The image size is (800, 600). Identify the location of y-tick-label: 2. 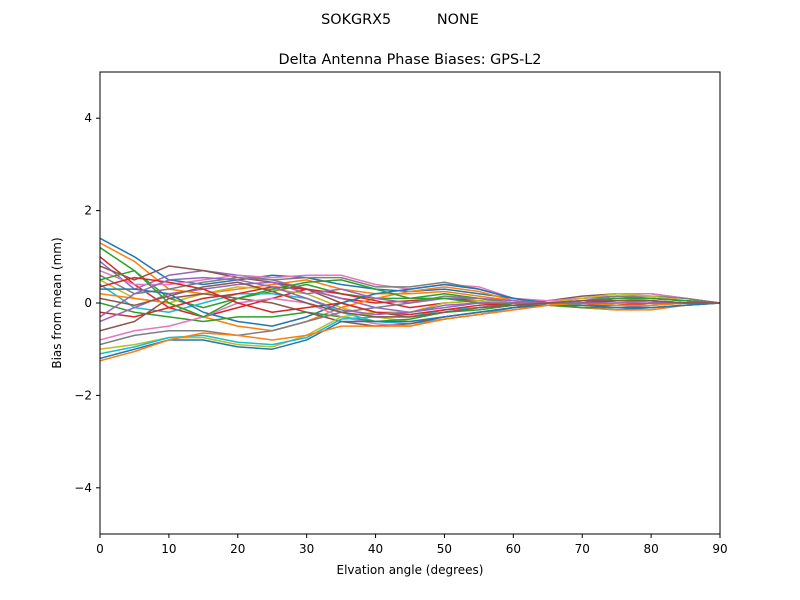
(88, 211).